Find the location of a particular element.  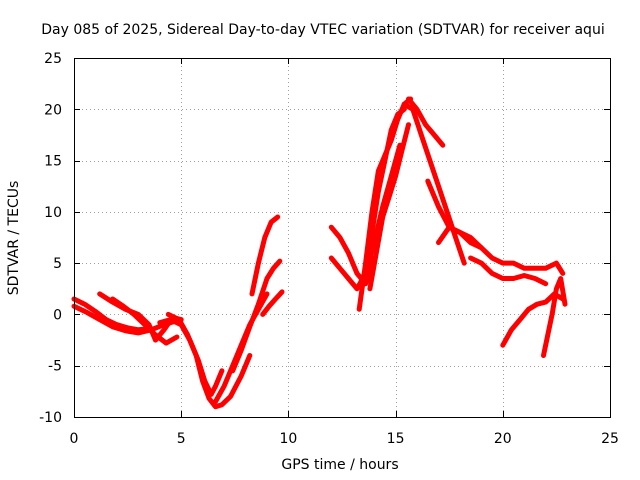

y-tick-label: 25 is located at coordinates (53, 59).